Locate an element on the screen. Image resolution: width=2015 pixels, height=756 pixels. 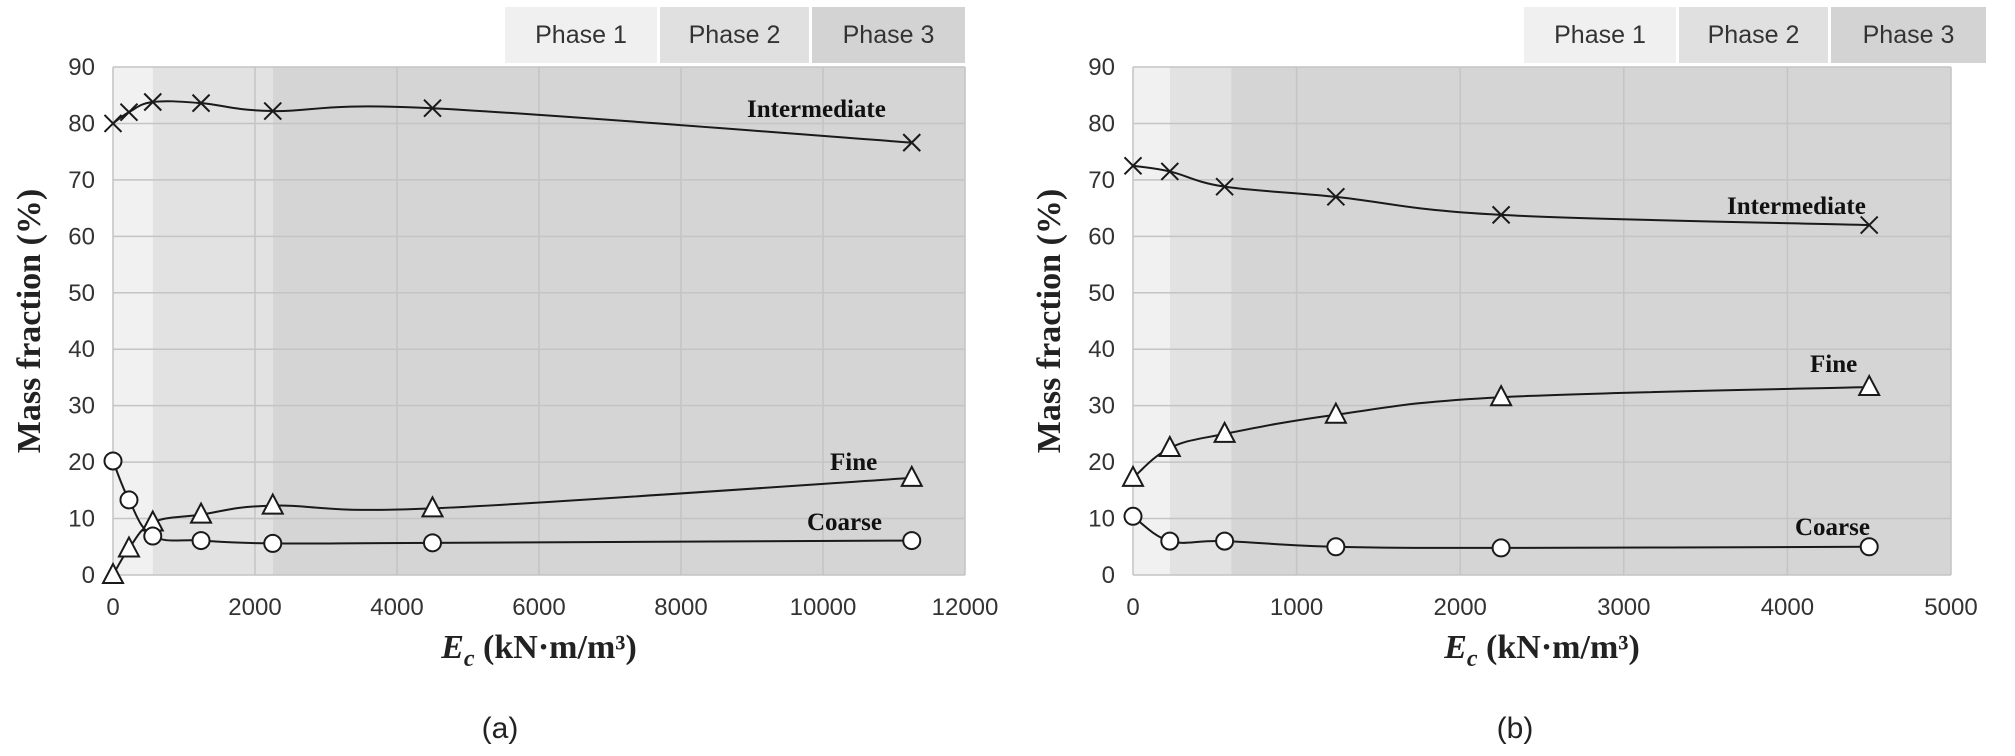
x-tick-label: 3000 is located at coordinates (1623, 607).